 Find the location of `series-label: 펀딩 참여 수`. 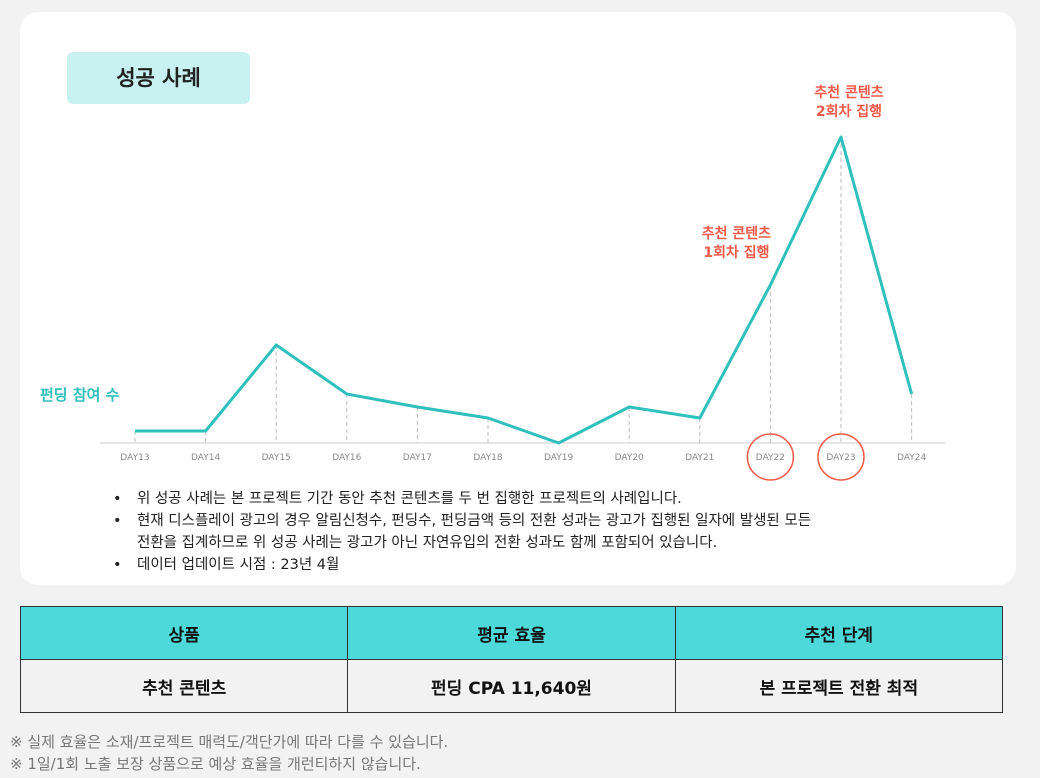

series-label: 펀딩 참여 수 is located at coordinates (80, 395).